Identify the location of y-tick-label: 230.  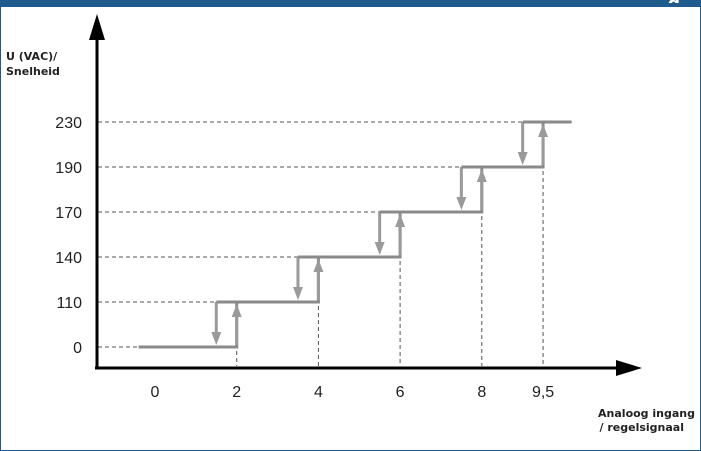
(68, 123).